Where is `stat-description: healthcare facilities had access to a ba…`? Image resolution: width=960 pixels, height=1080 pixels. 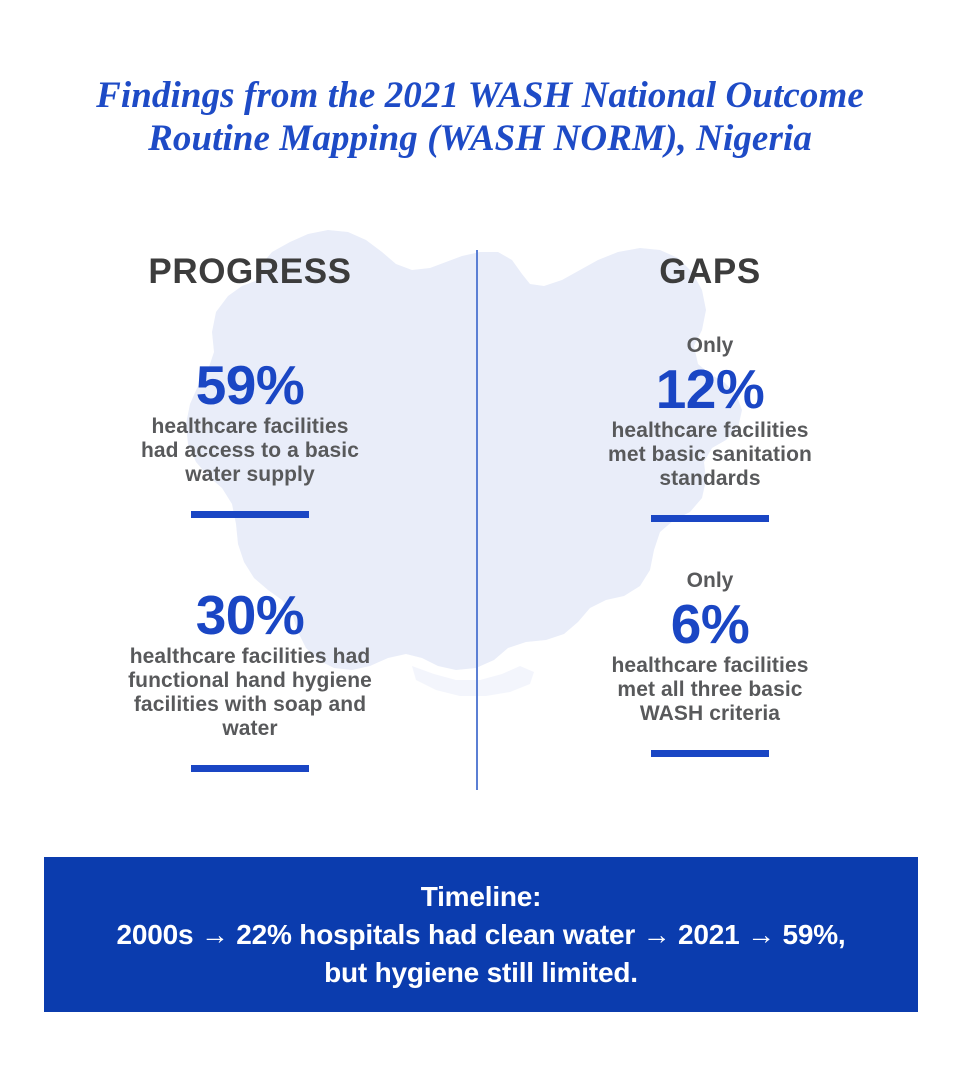
stat-description: healthcare facilities had access to a ba… is located at coordinates (250, 450).